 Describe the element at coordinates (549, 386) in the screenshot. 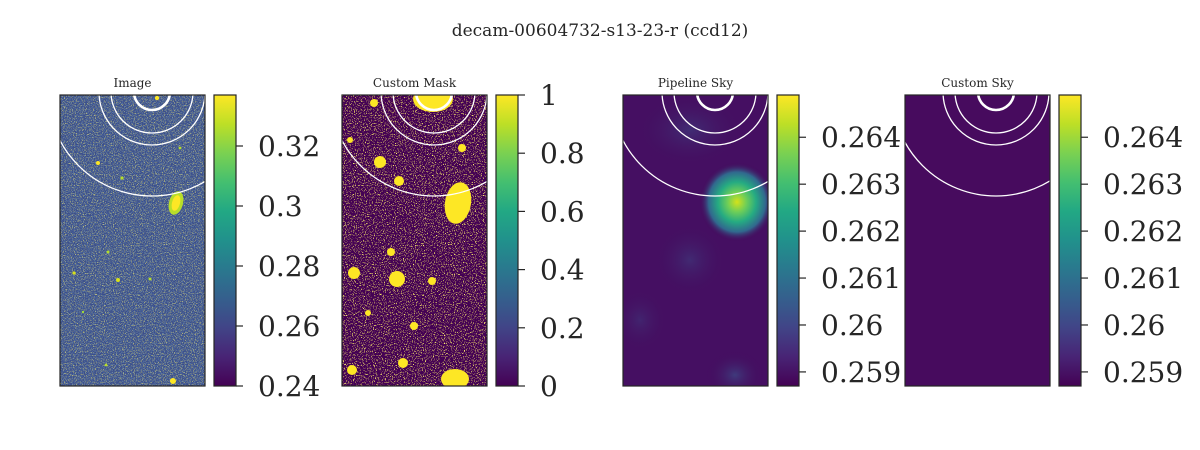

I see `colorbar-tick-label: 0` at that location.